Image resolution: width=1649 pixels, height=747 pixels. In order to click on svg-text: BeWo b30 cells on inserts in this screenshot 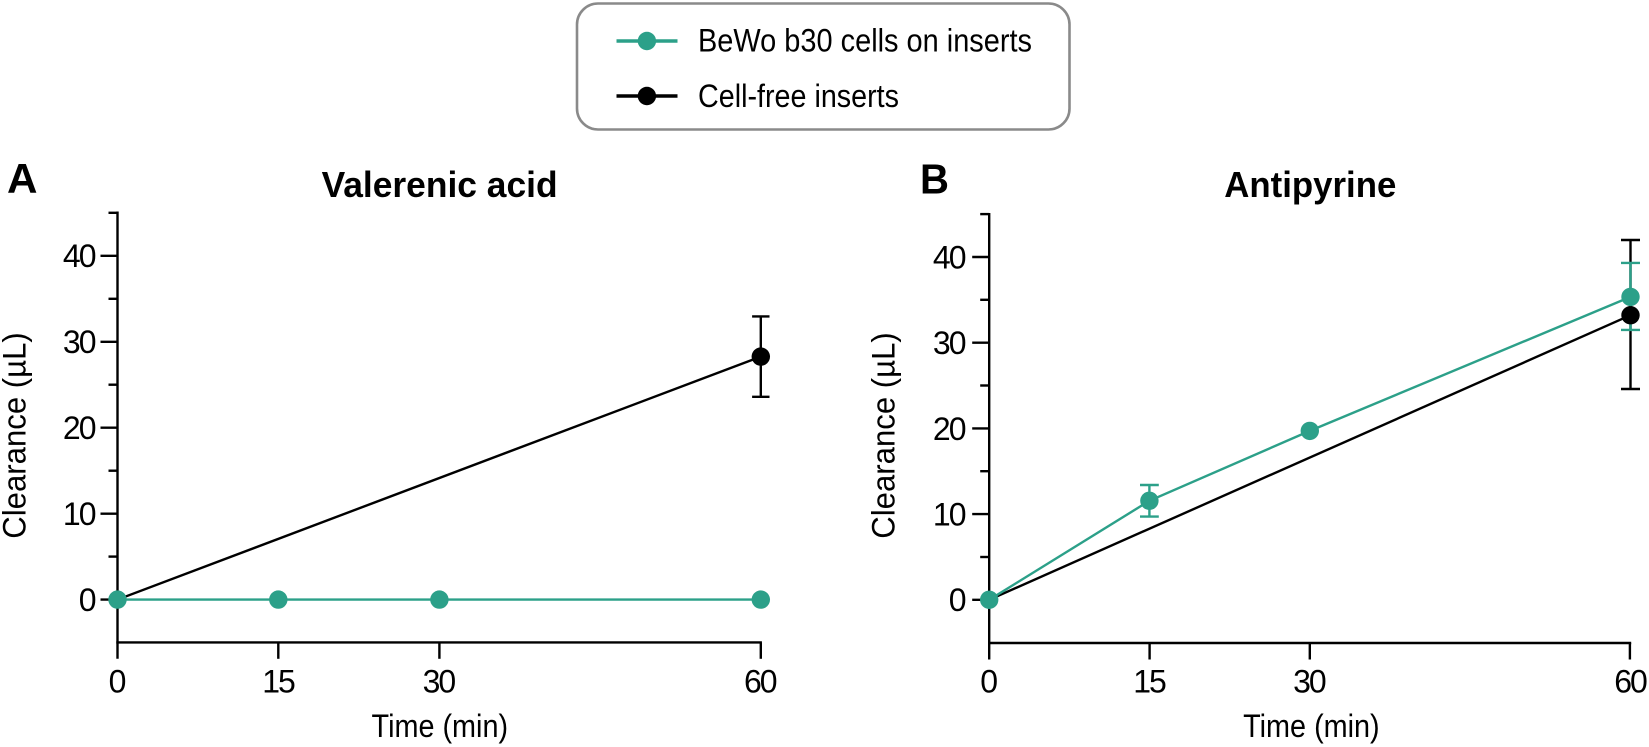, I will do `click(865, 41)`.